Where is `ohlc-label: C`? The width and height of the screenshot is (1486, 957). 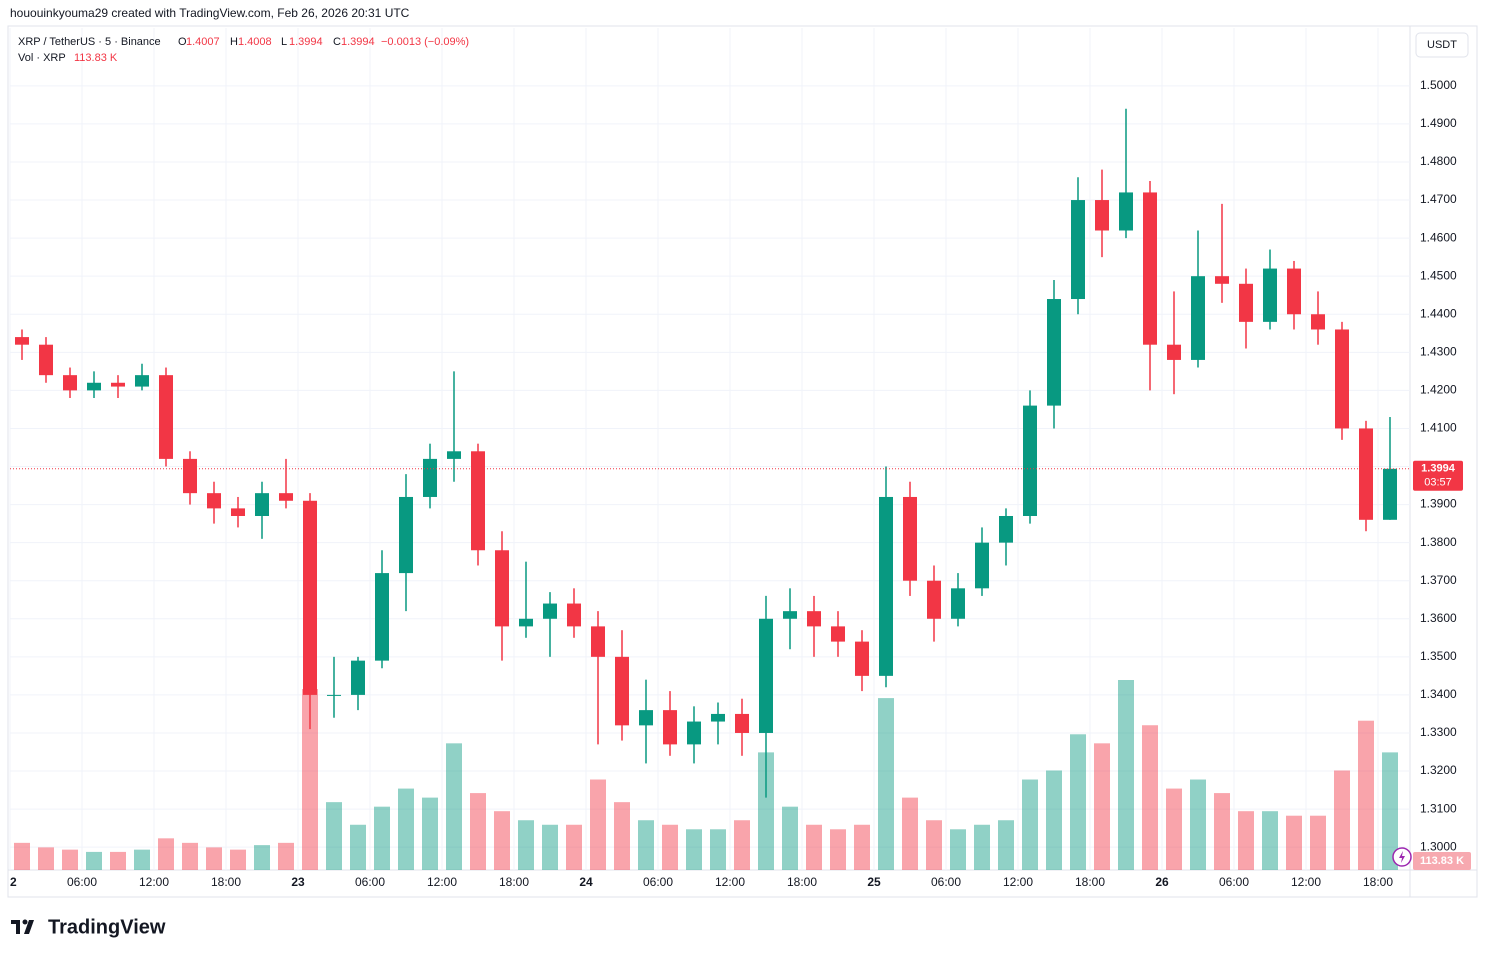
ohlc-label: C is located at coordinates (337, 42).